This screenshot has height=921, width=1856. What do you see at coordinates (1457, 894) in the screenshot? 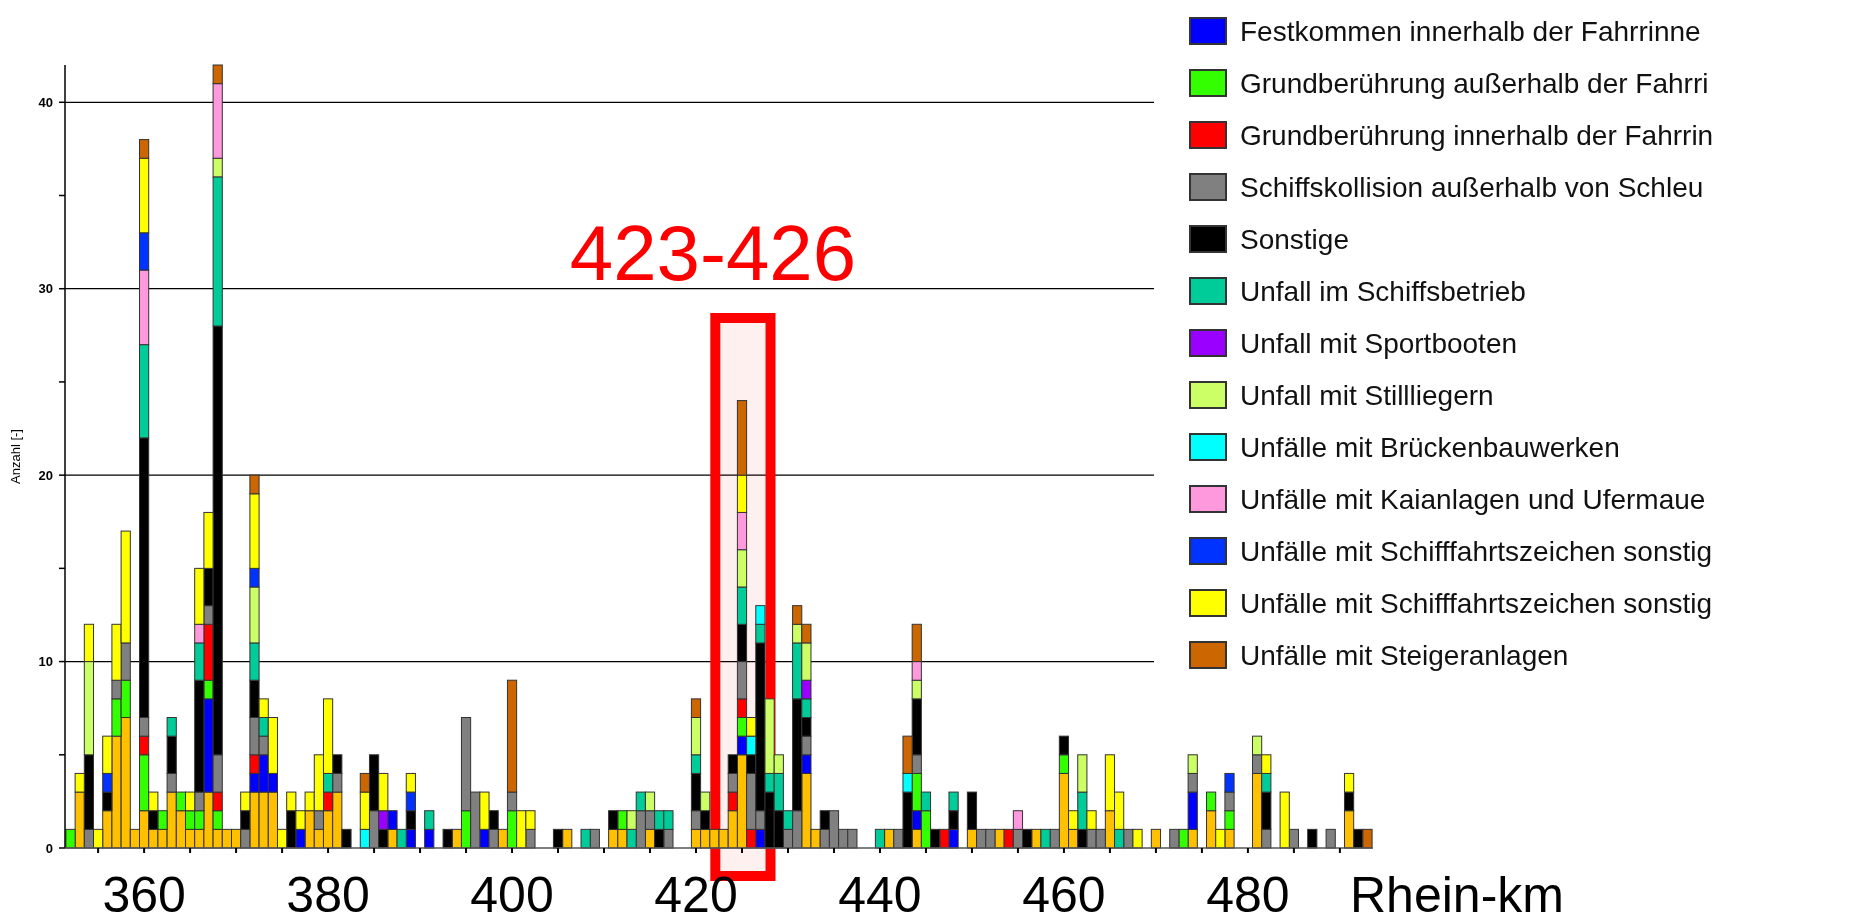
I see `x-axis-title: Rhein-km` at bounding box center [1457, 894].